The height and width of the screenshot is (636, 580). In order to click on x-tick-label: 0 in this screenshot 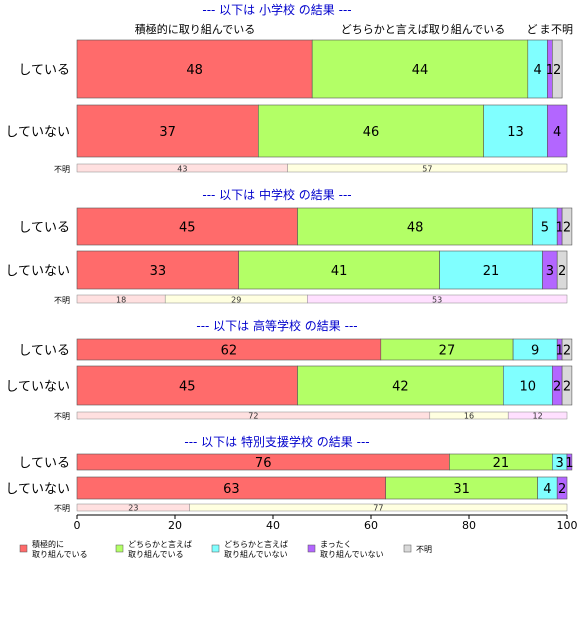, I will do `click(77, 525)`.